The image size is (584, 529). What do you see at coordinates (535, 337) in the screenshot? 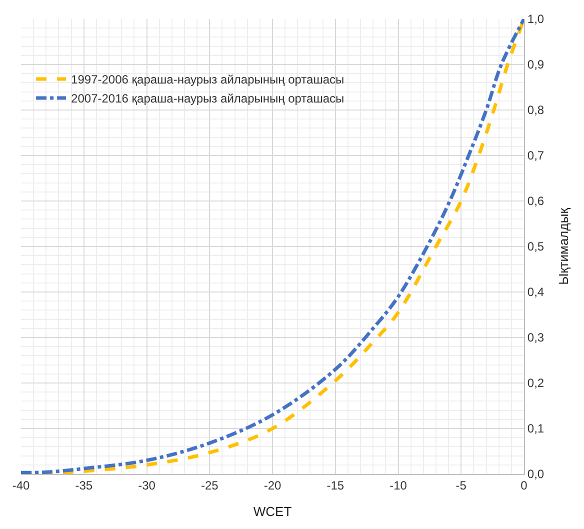
I see `y-tick-label: 0,3` at bounding box center [535, 337].